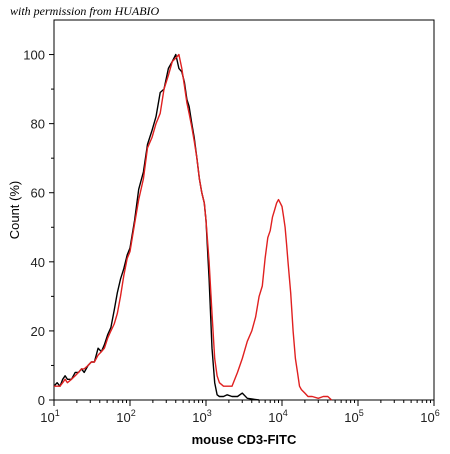  What do you see at coordinates (38, 262) in the screenshot?
I see `y-tick-label: 40` at bounding box center [38, 262].